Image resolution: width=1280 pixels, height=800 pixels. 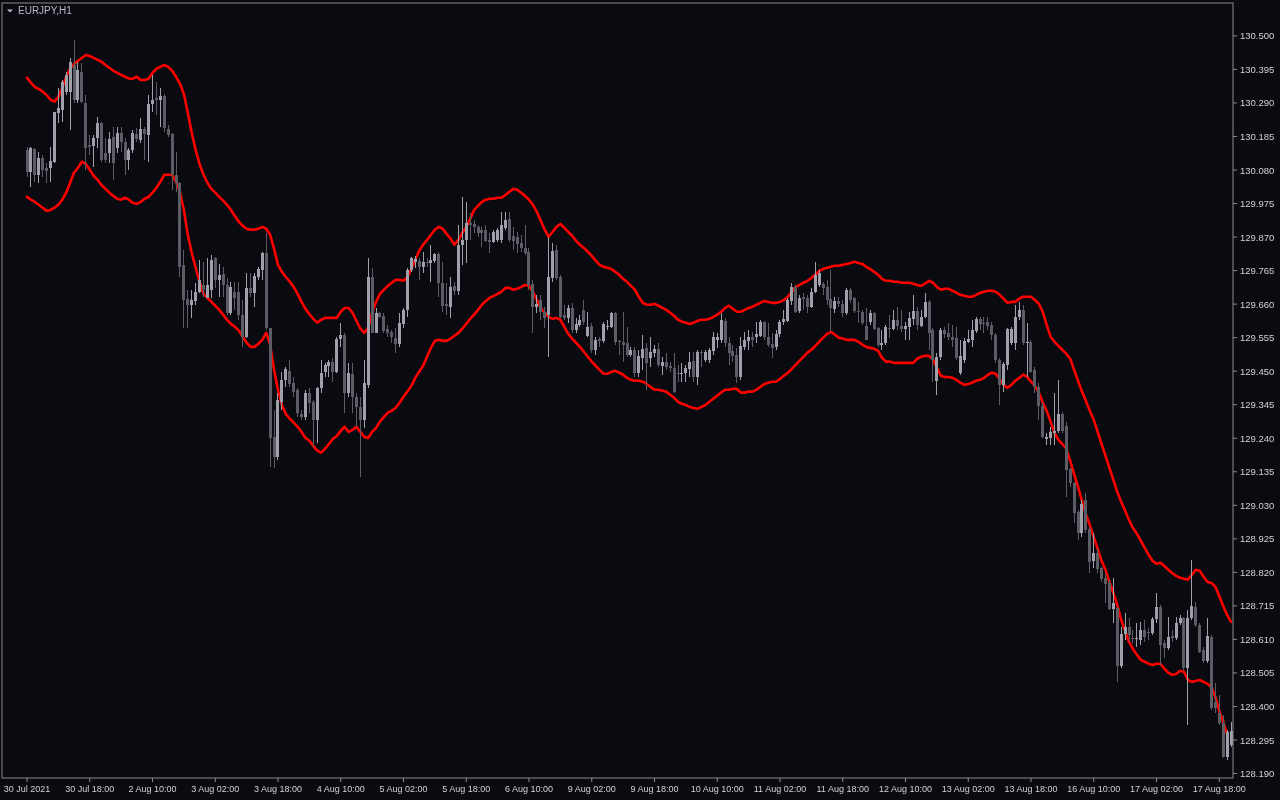 What do you see at coordinates (529, 789) in the screenshot?
I see `x-tick-label: 6 Aug 10:00` at bounding box center [529, 789].